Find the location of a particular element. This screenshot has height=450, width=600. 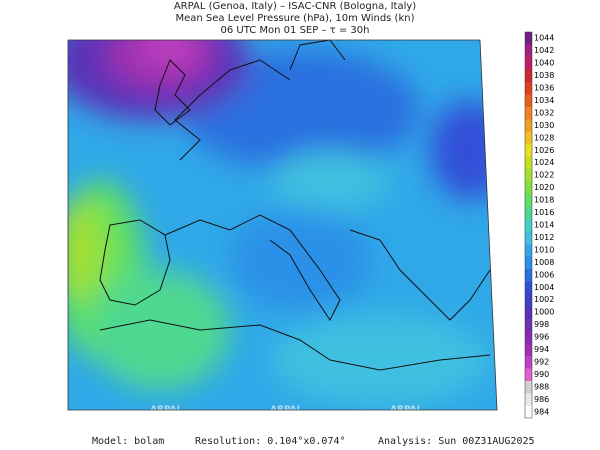

colorbar-label: 1028 is located at coordinates (544, 137).